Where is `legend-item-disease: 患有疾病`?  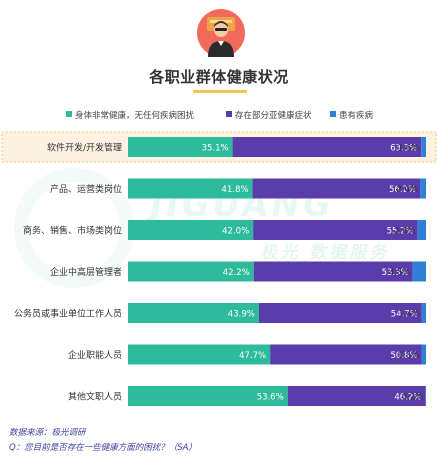
legend-item-disease: 患有疾病 is located at coordinates (351, 116).